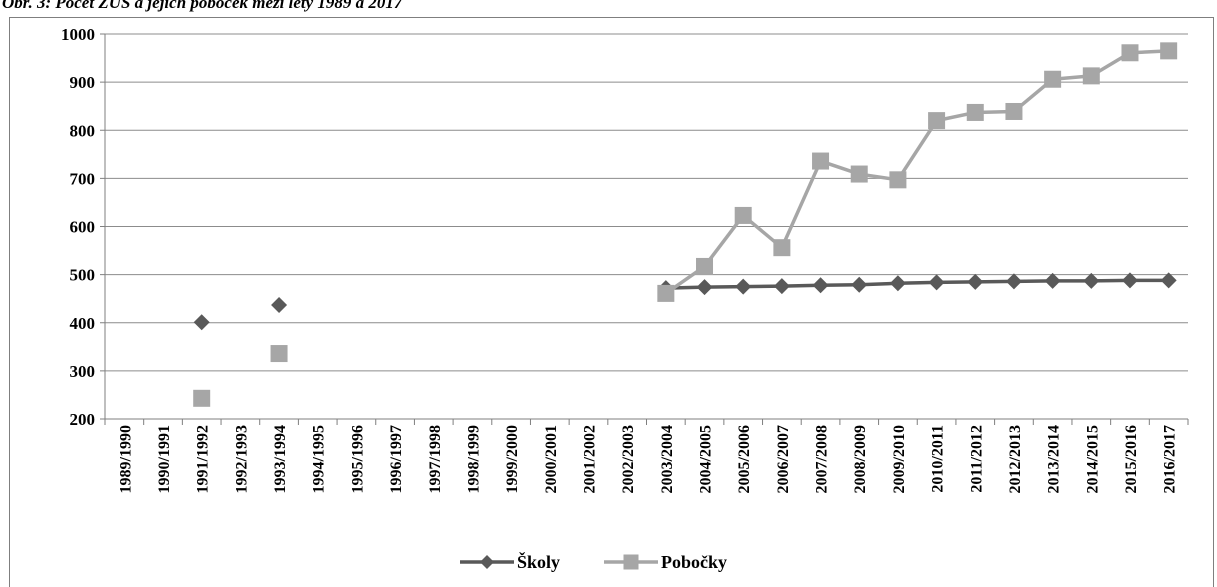  I want to click on x-tick-label: 1996/1997, so click(396, 459).